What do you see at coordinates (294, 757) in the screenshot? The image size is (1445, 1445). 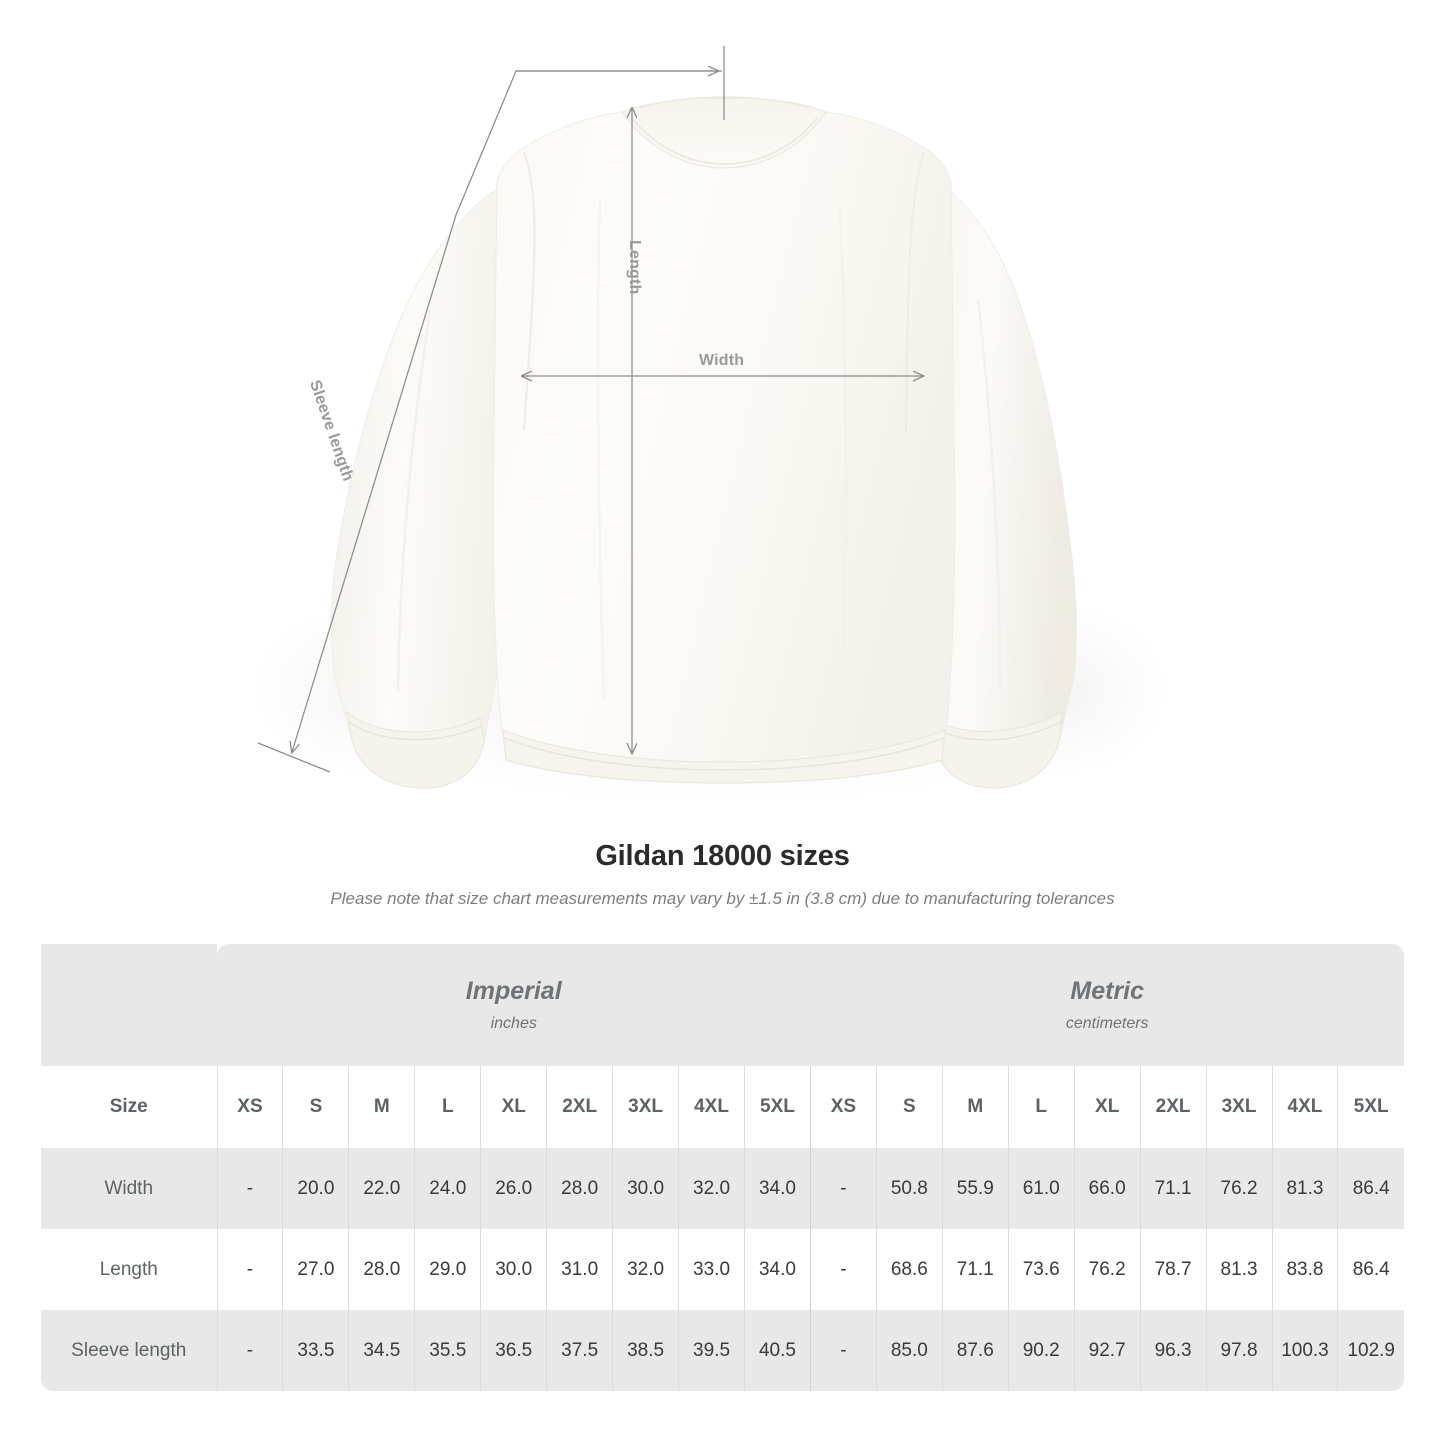 I see `sleeve-length-end-tick` at bounding box center [294, 757].